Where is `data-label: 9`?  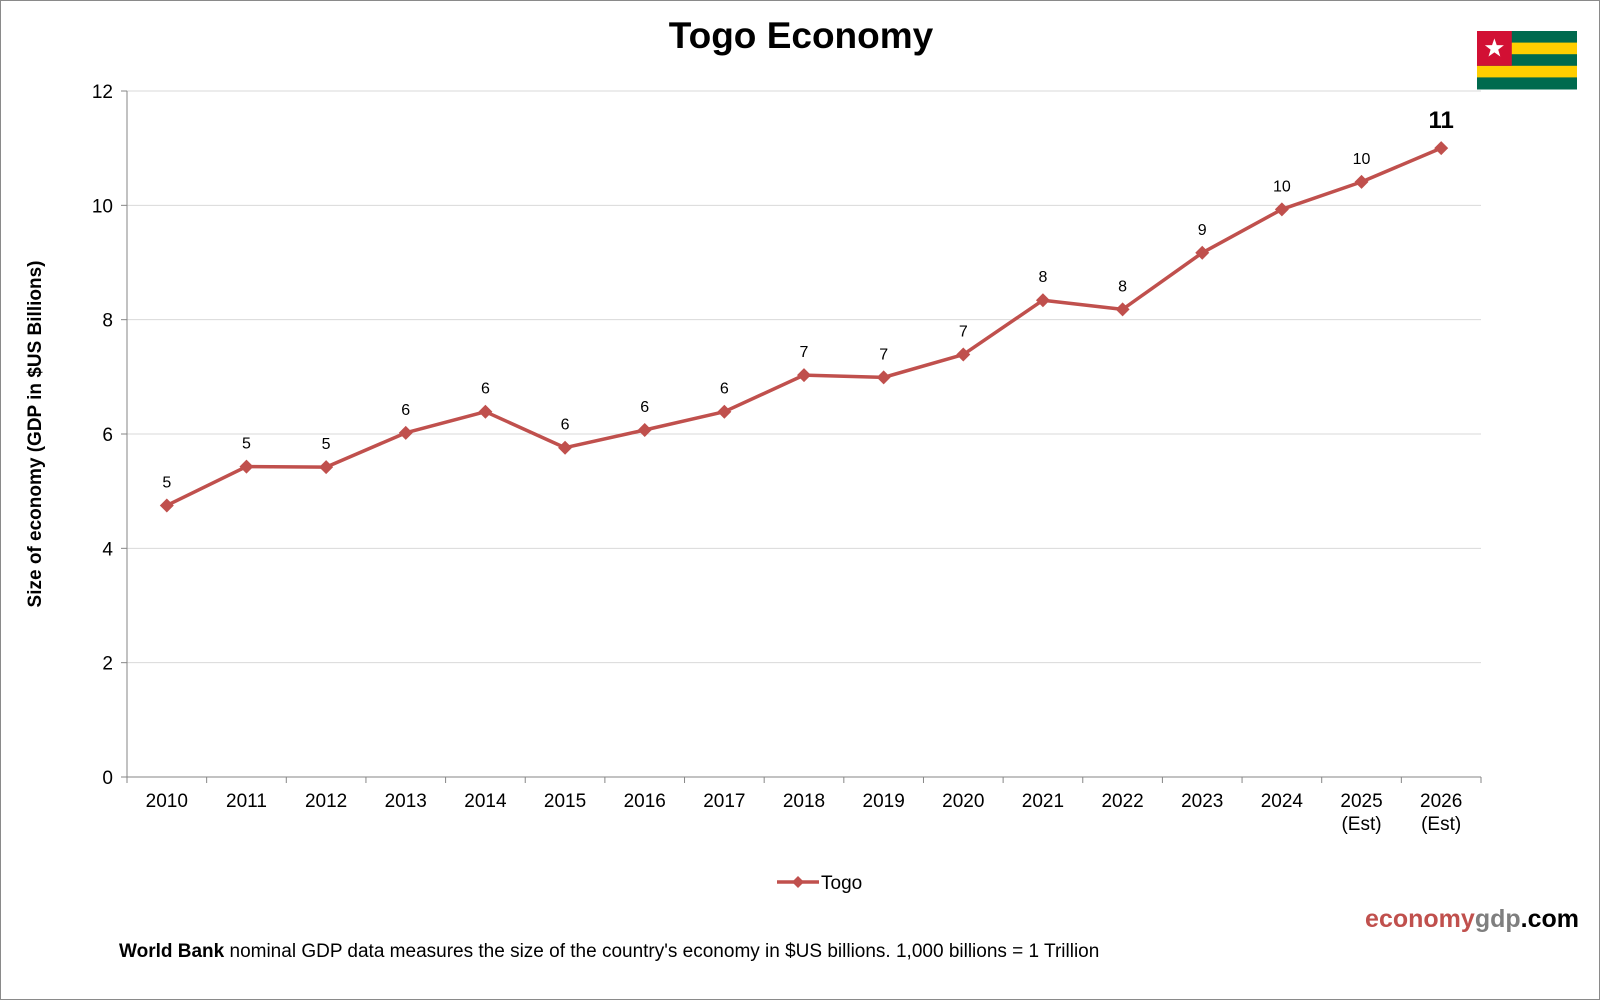
data-label: 9 is located at coordinates (1202, 230).